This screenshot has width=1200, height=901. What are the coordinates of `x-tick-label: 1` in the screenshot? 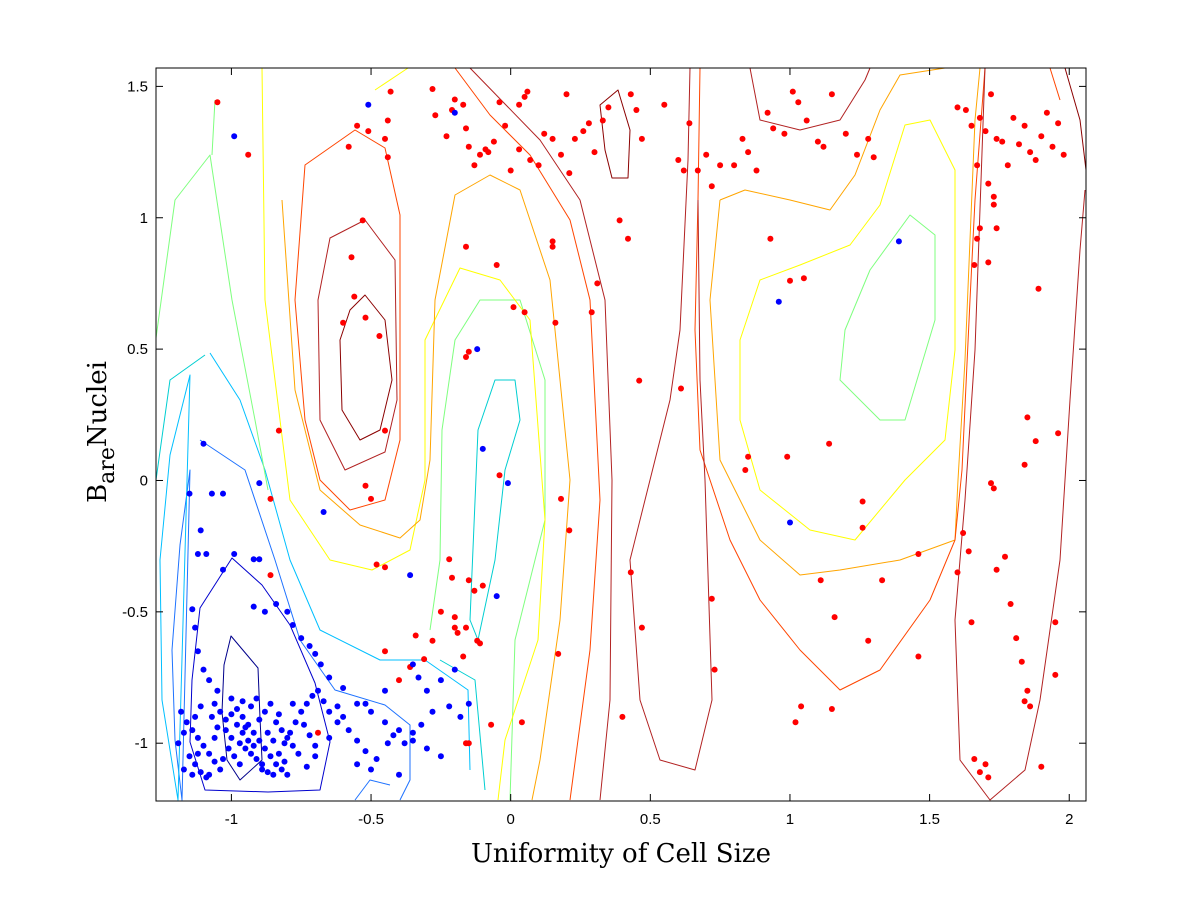 It's located at (790, 819).